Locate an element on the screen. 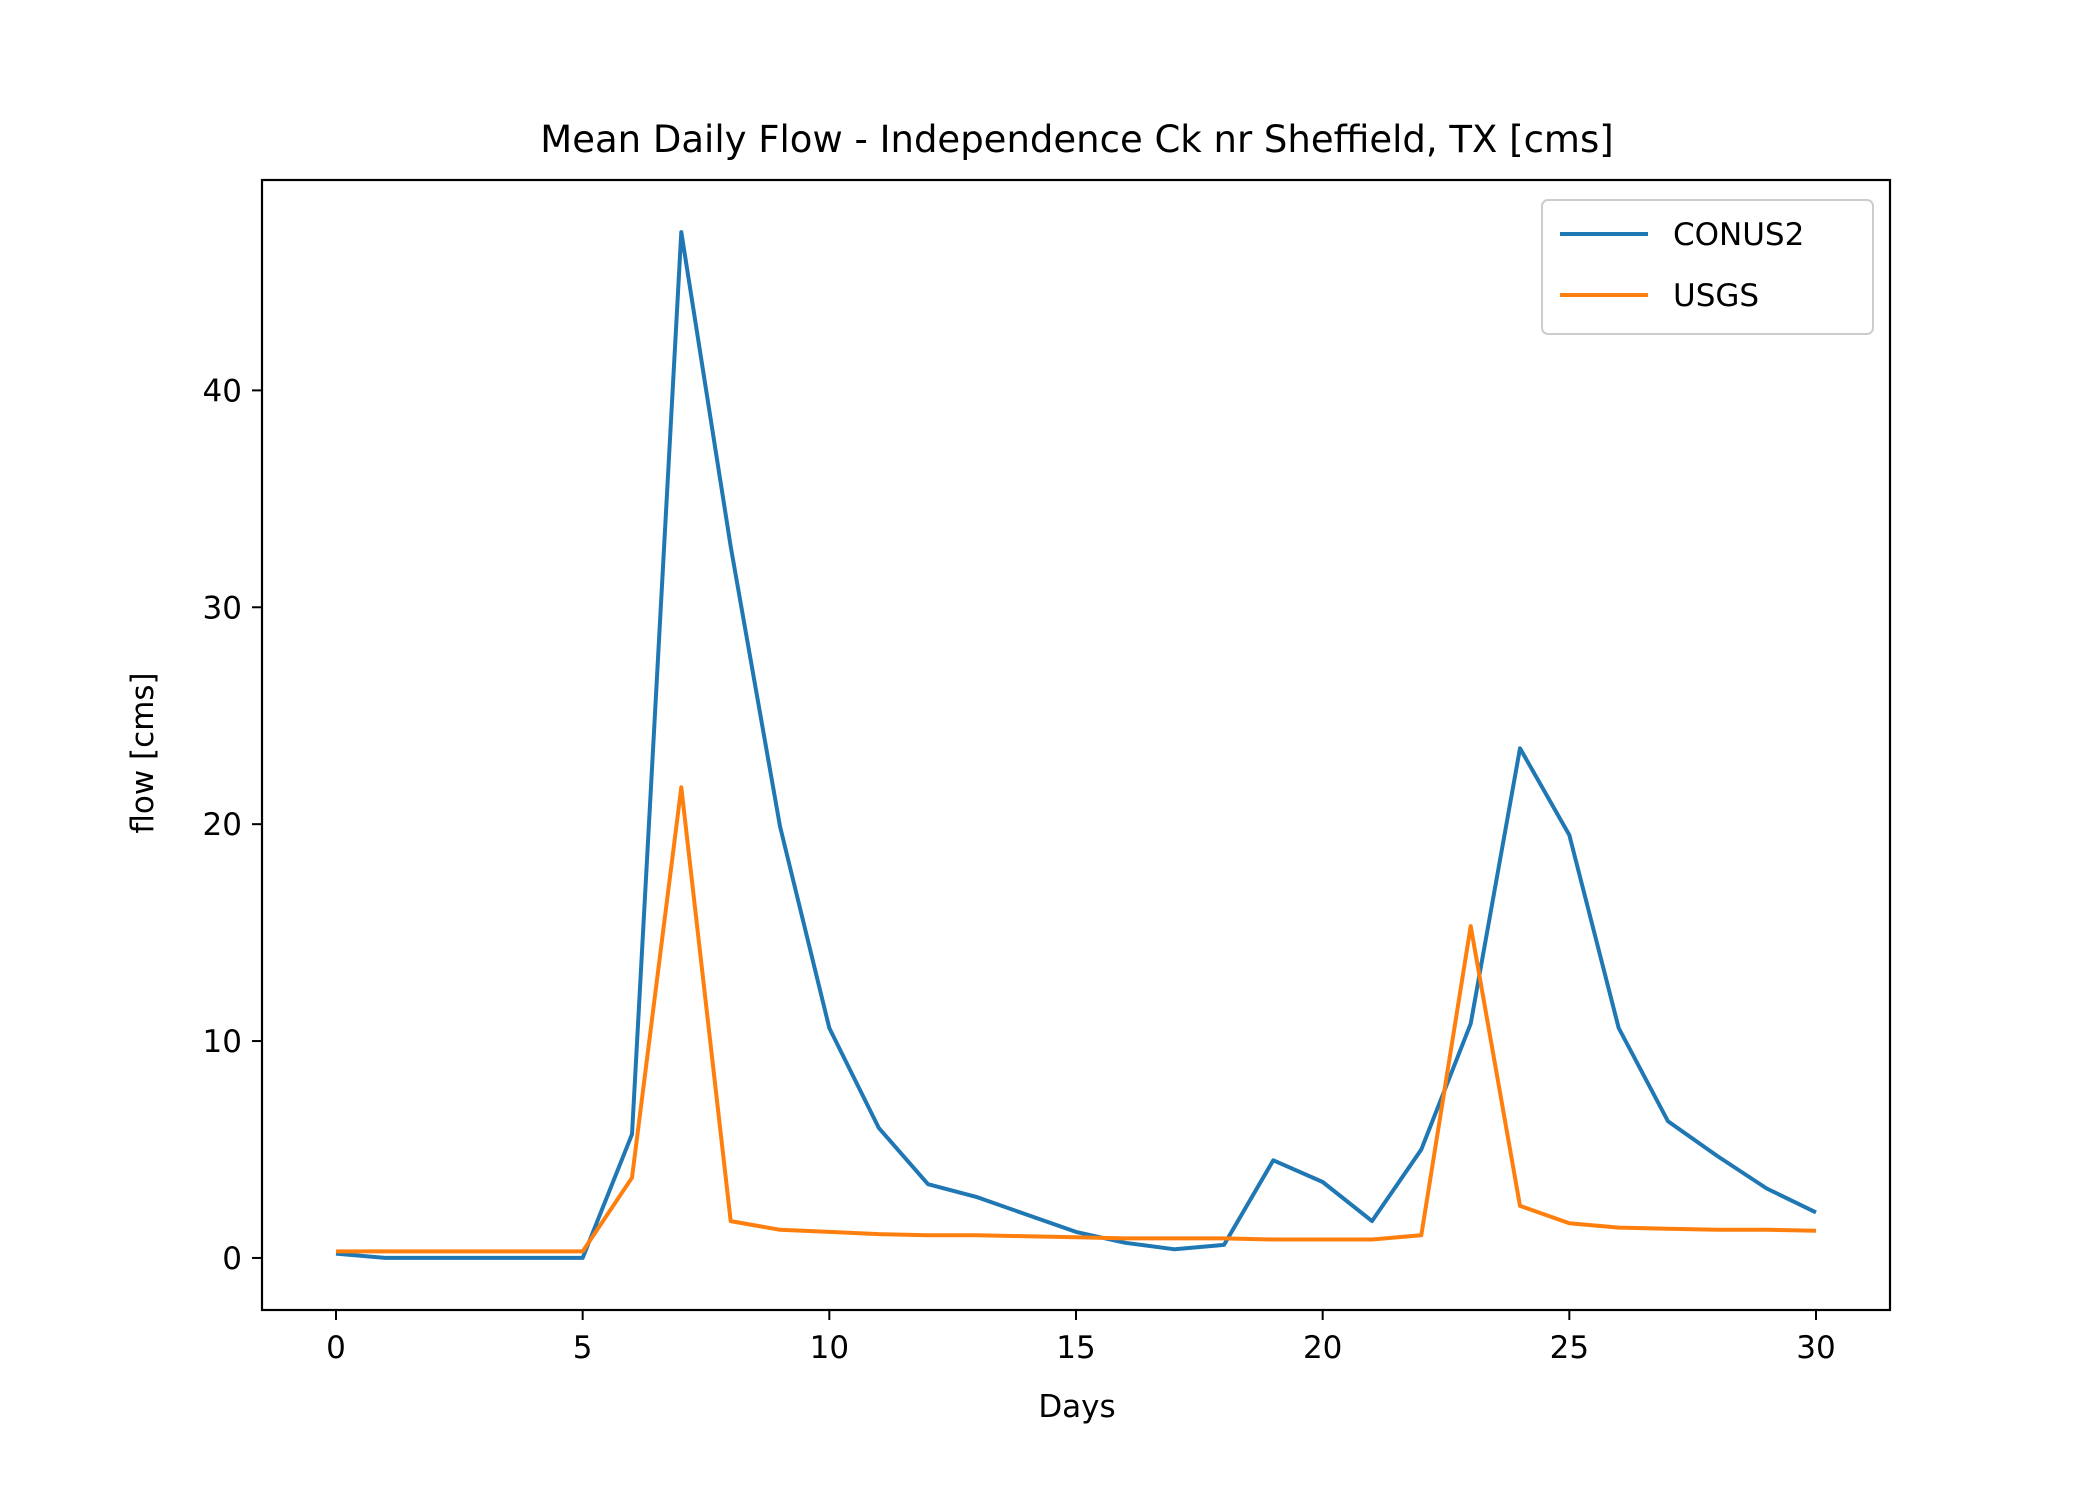 The height and width of the screenshot is (1505, 2100). x-tick-label: 30 is located at coordinates (1815, 1348).